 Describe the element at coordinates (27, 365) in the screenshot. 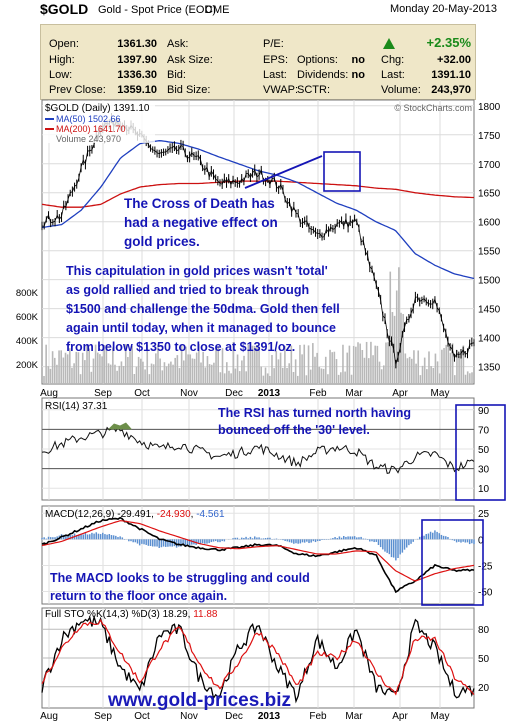

I see `volume-tick-label: 200K` at that location.